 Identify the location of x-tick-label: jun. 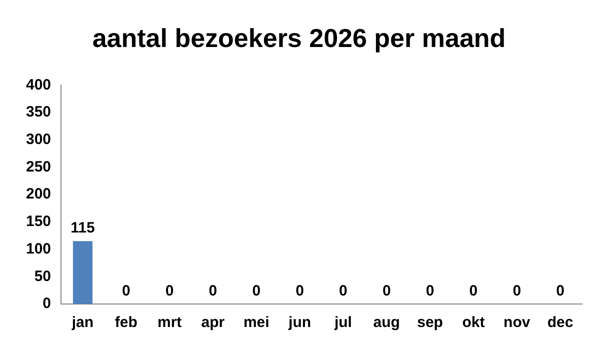
(300, 323).